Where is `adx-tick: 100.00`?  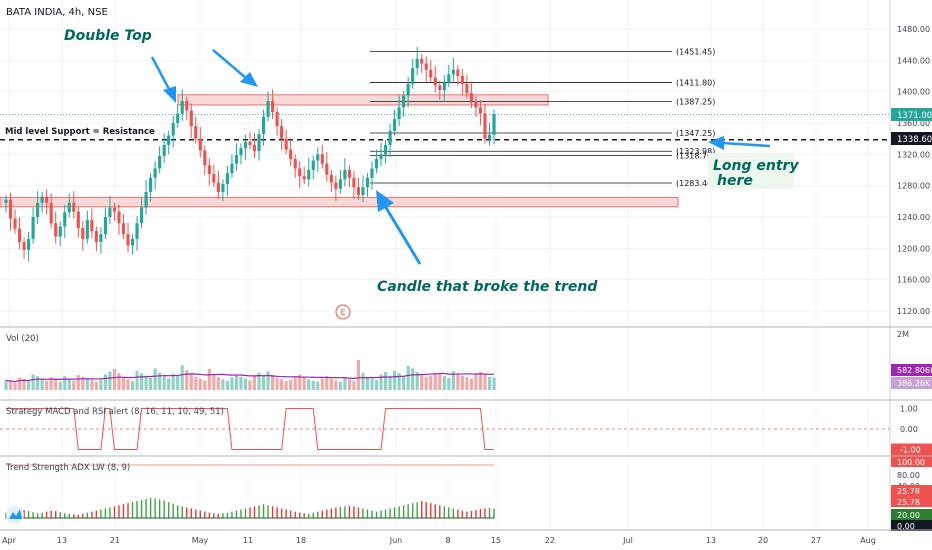
adx-tick: 100.00 is located at coordinates (911, 462).